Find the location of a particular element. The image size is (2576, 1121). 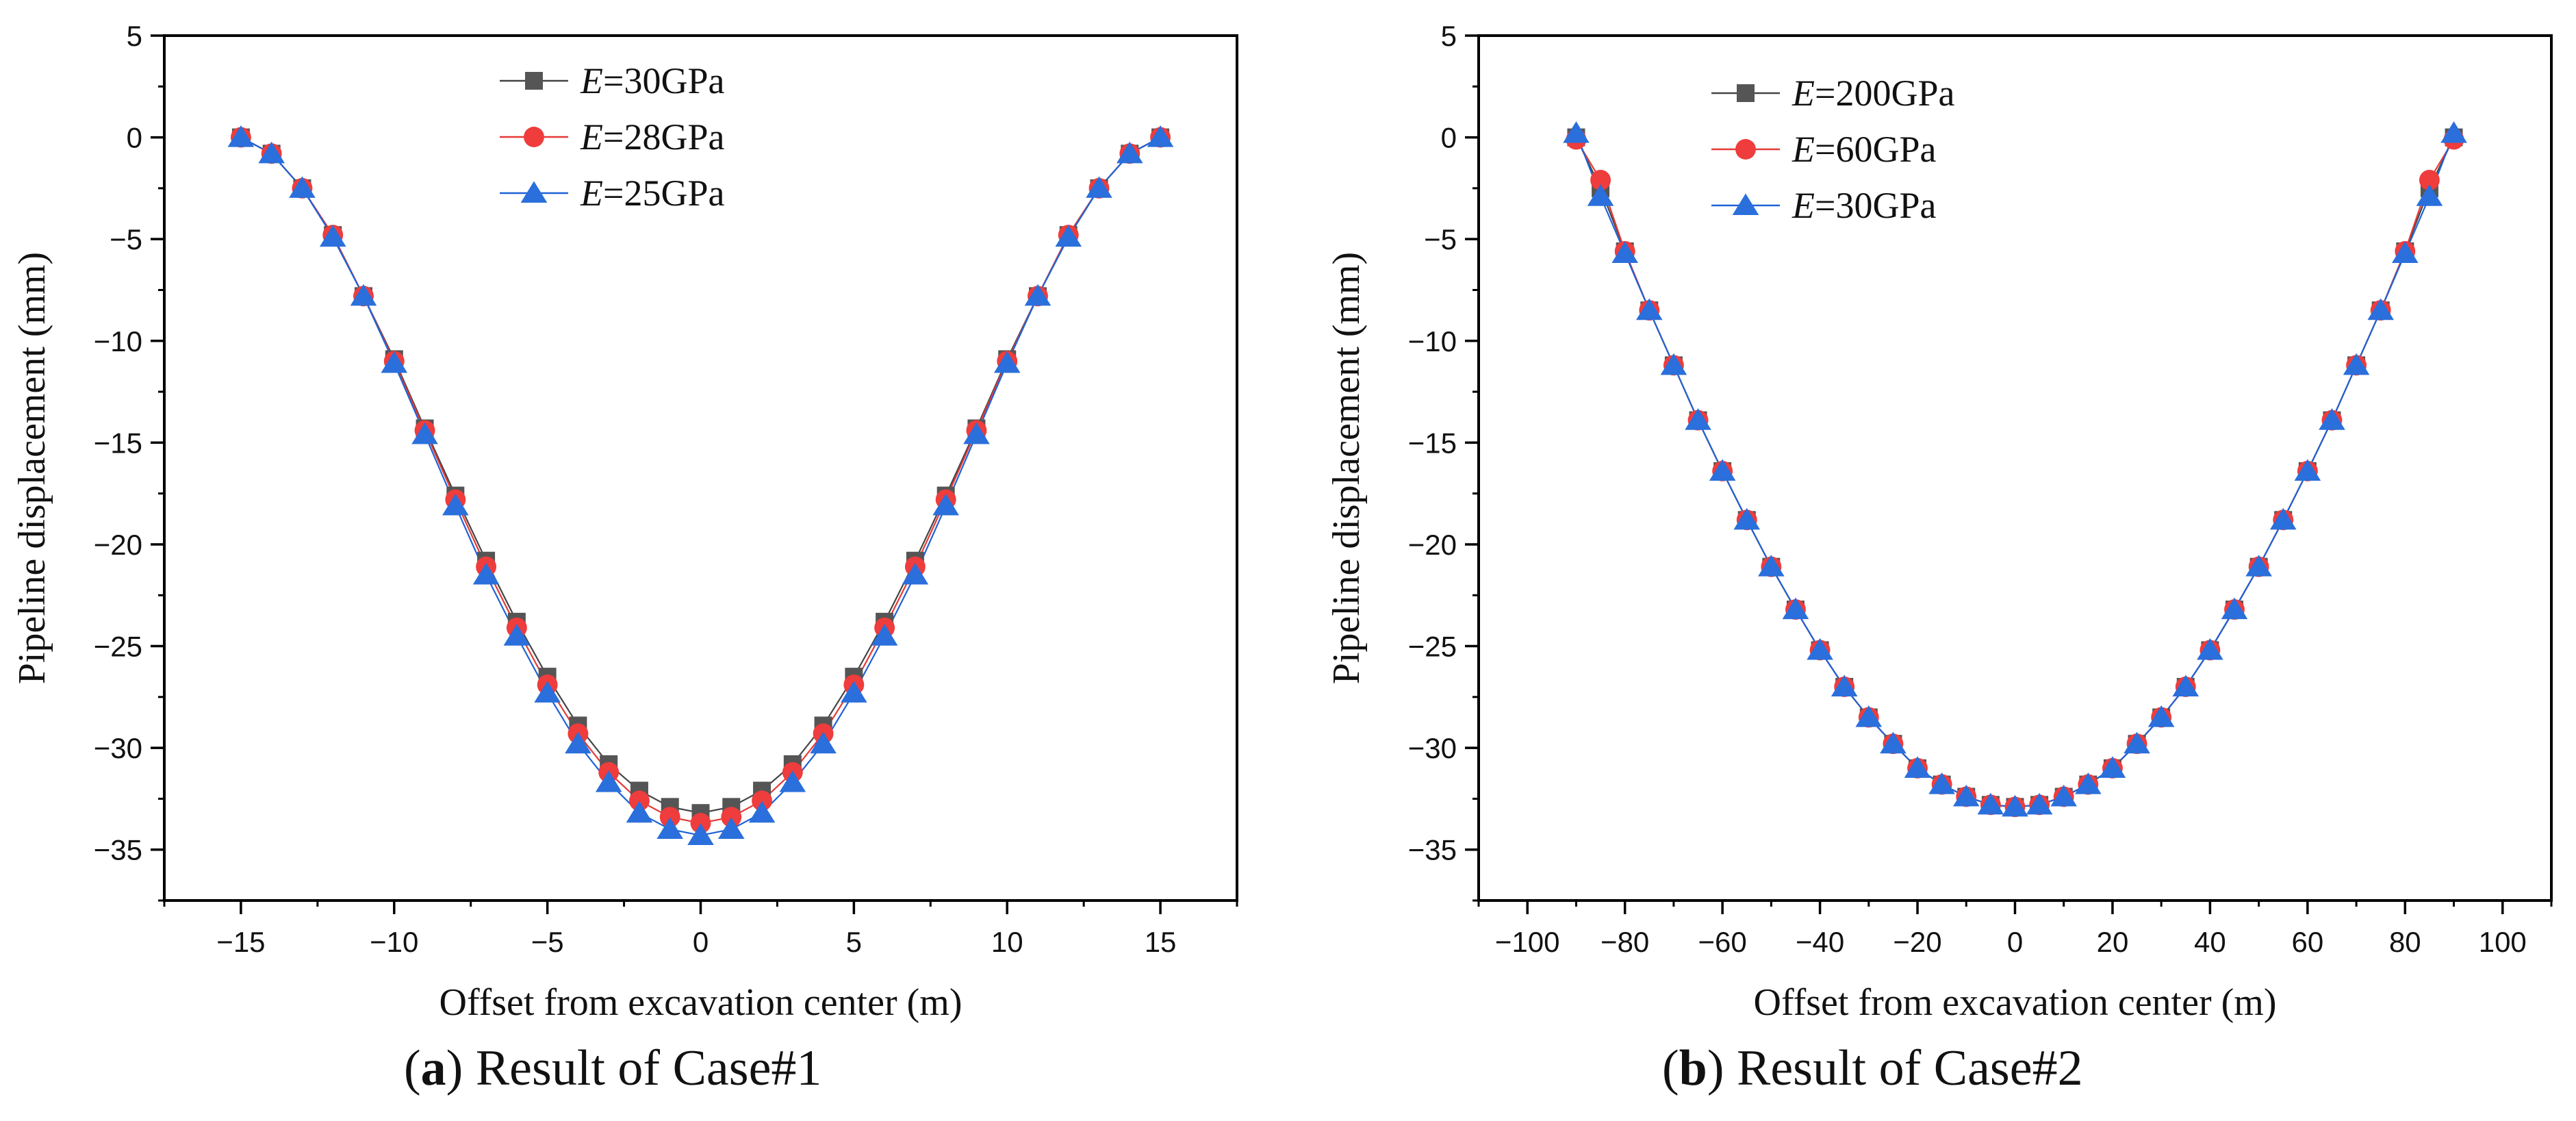

x-tick-label: −60 is located at coordinates (1722, 942).